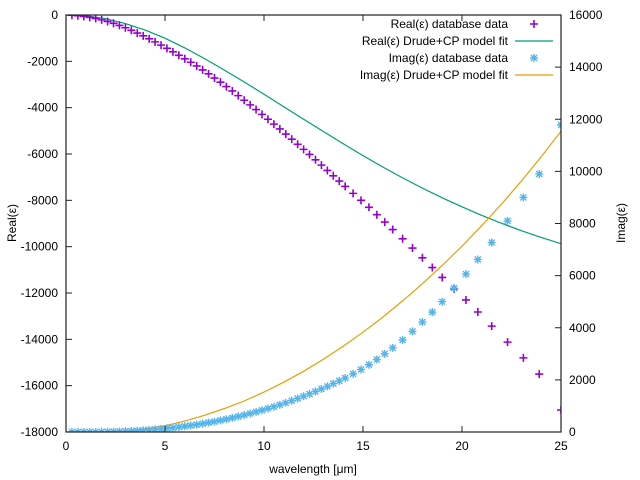 The image size is (640, 480). What do you see at coordinates (264, 446) in the screenshot?
I see `x-tick-label: 10` at bounding box center [264, 446].